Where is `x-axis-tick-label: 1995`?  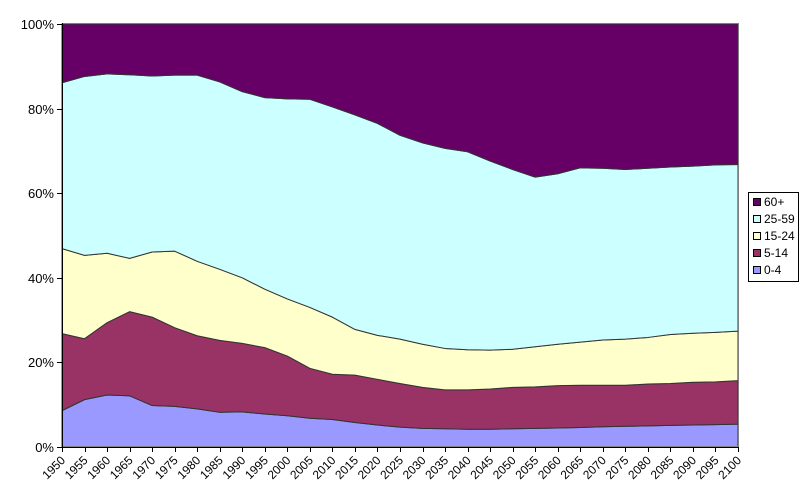 x-axis-tick-label: 1995 is located at coordinates (256, 467).